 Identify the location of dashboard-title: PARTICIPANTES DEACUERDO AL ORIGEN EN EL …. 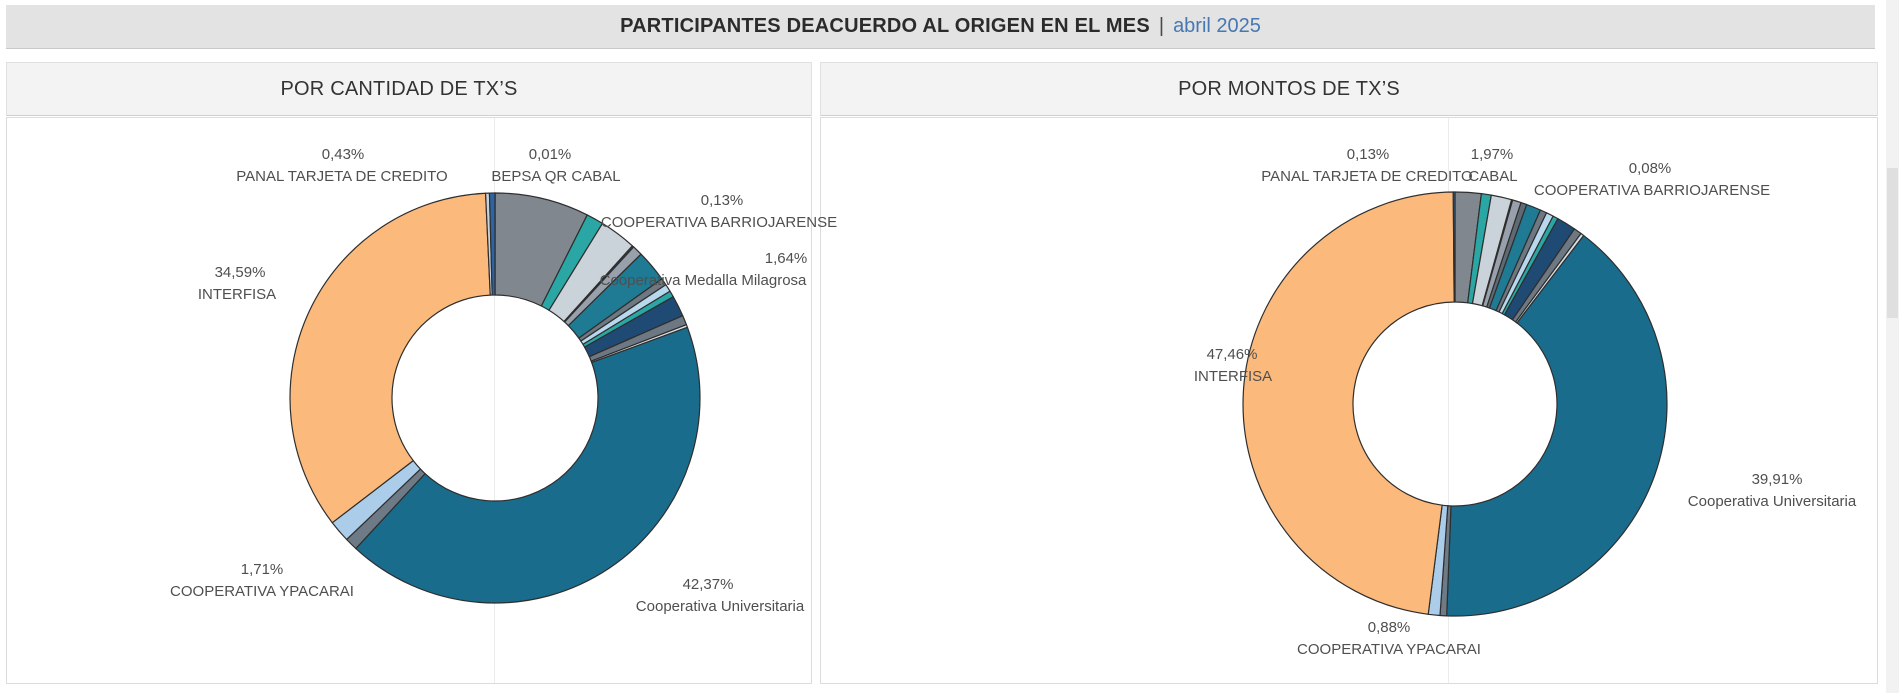
(885, 26).